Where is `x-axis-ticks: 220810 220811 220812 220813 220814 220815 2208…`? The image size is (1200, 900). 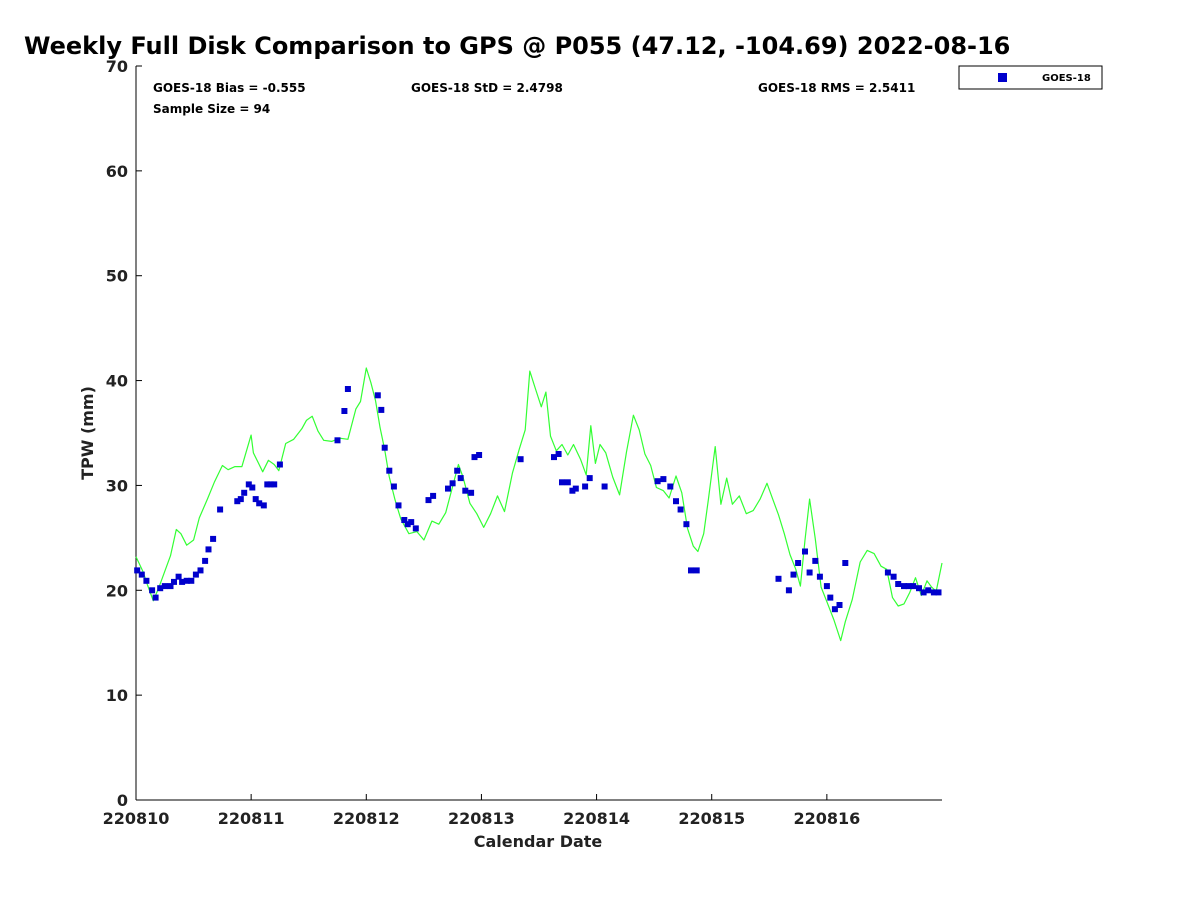 x-axis-ticks: 220810 220811 220812 220813 220814 220815 2208… is located at coordinates (481, 811).